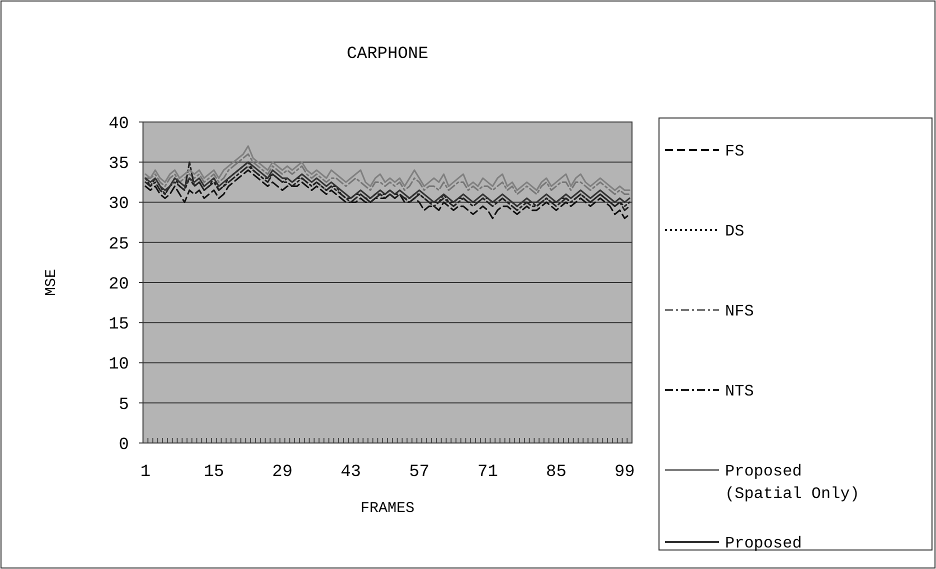 Image resolution: width=936 pixels, height=569 pixels. What do you see at coordinates (118, 365) in the screenshot?
I see `y-tick-label: 10` at bounding box center [118, 365].